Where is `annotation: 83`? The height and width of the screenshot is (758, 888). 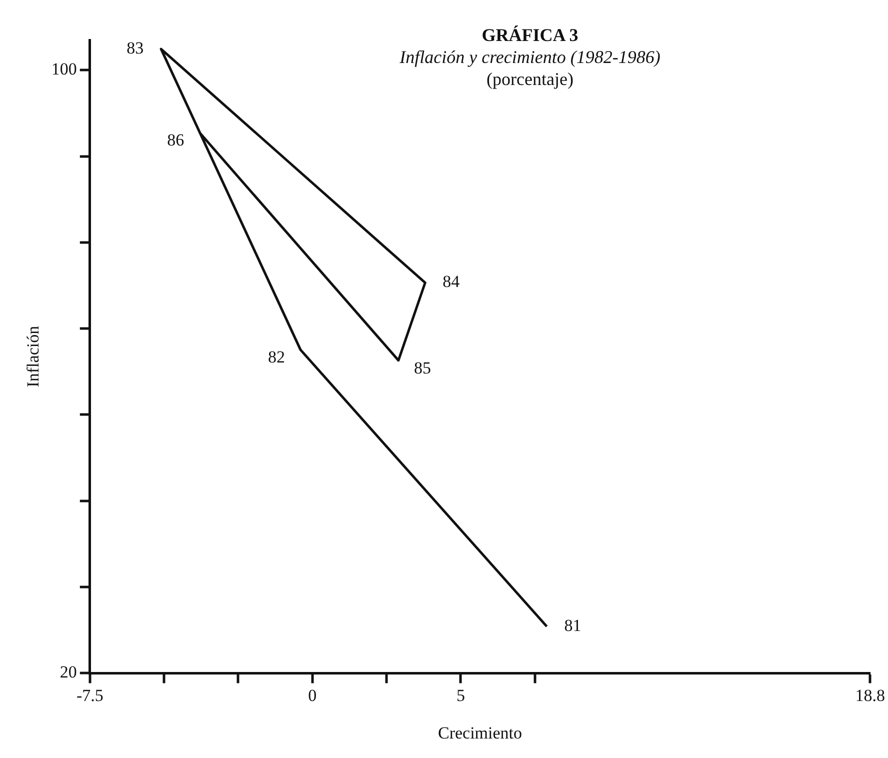
annotation: 83 is located at coordinates (135, 48).